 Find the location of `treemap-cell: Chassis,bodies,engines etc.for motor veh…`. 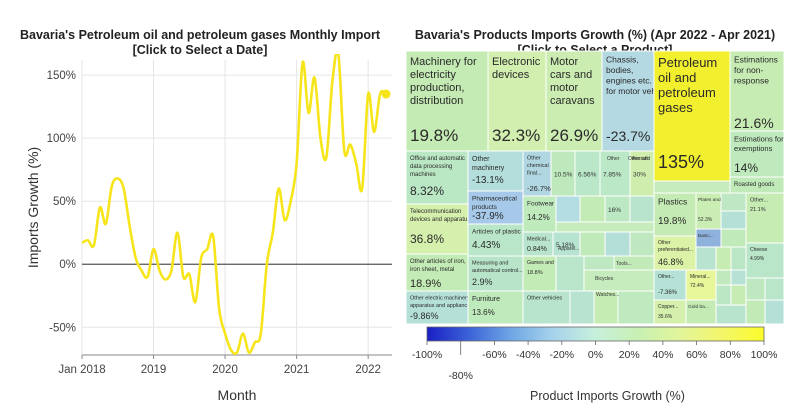

treemap-cell: Chassis,bodies,engines etc.for motor veh… is located at coordinates (637, 101).